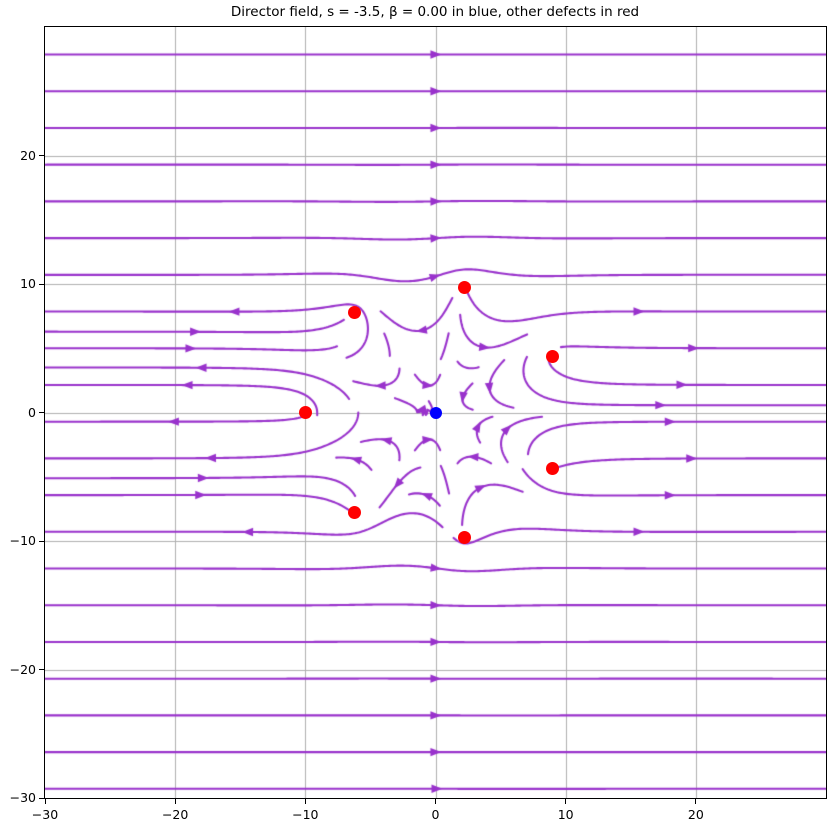  What do you see at coordinates (22, 669) in the screenshot?
I see `y-tick-label: −20` at bounding box center [22, 669].